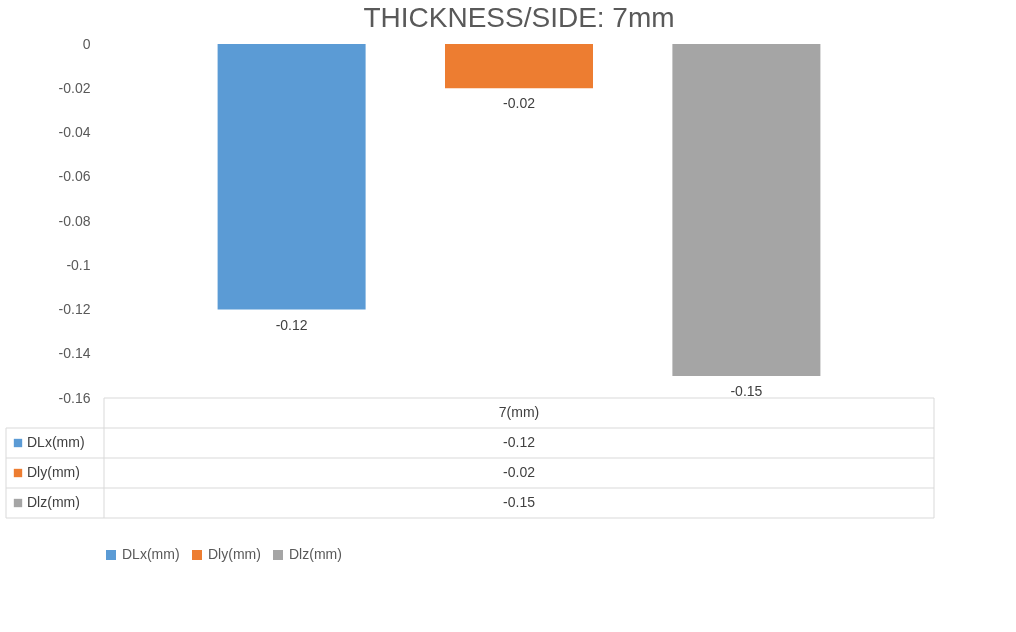 The width and height of the screenshot is (1016, 632). What do you see at coordinates (74, 176) in the screenshot?
I see `y-tick-label: -0.06` at bounding box center [74, 176].